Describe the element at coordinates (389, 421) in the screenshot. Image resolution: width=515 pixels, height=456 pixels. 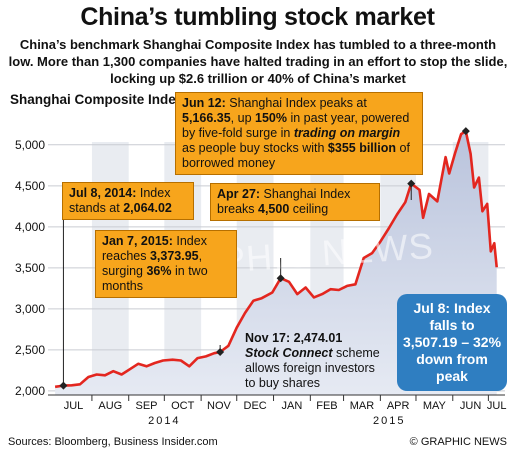
I see `year-label: 2015` at that location.